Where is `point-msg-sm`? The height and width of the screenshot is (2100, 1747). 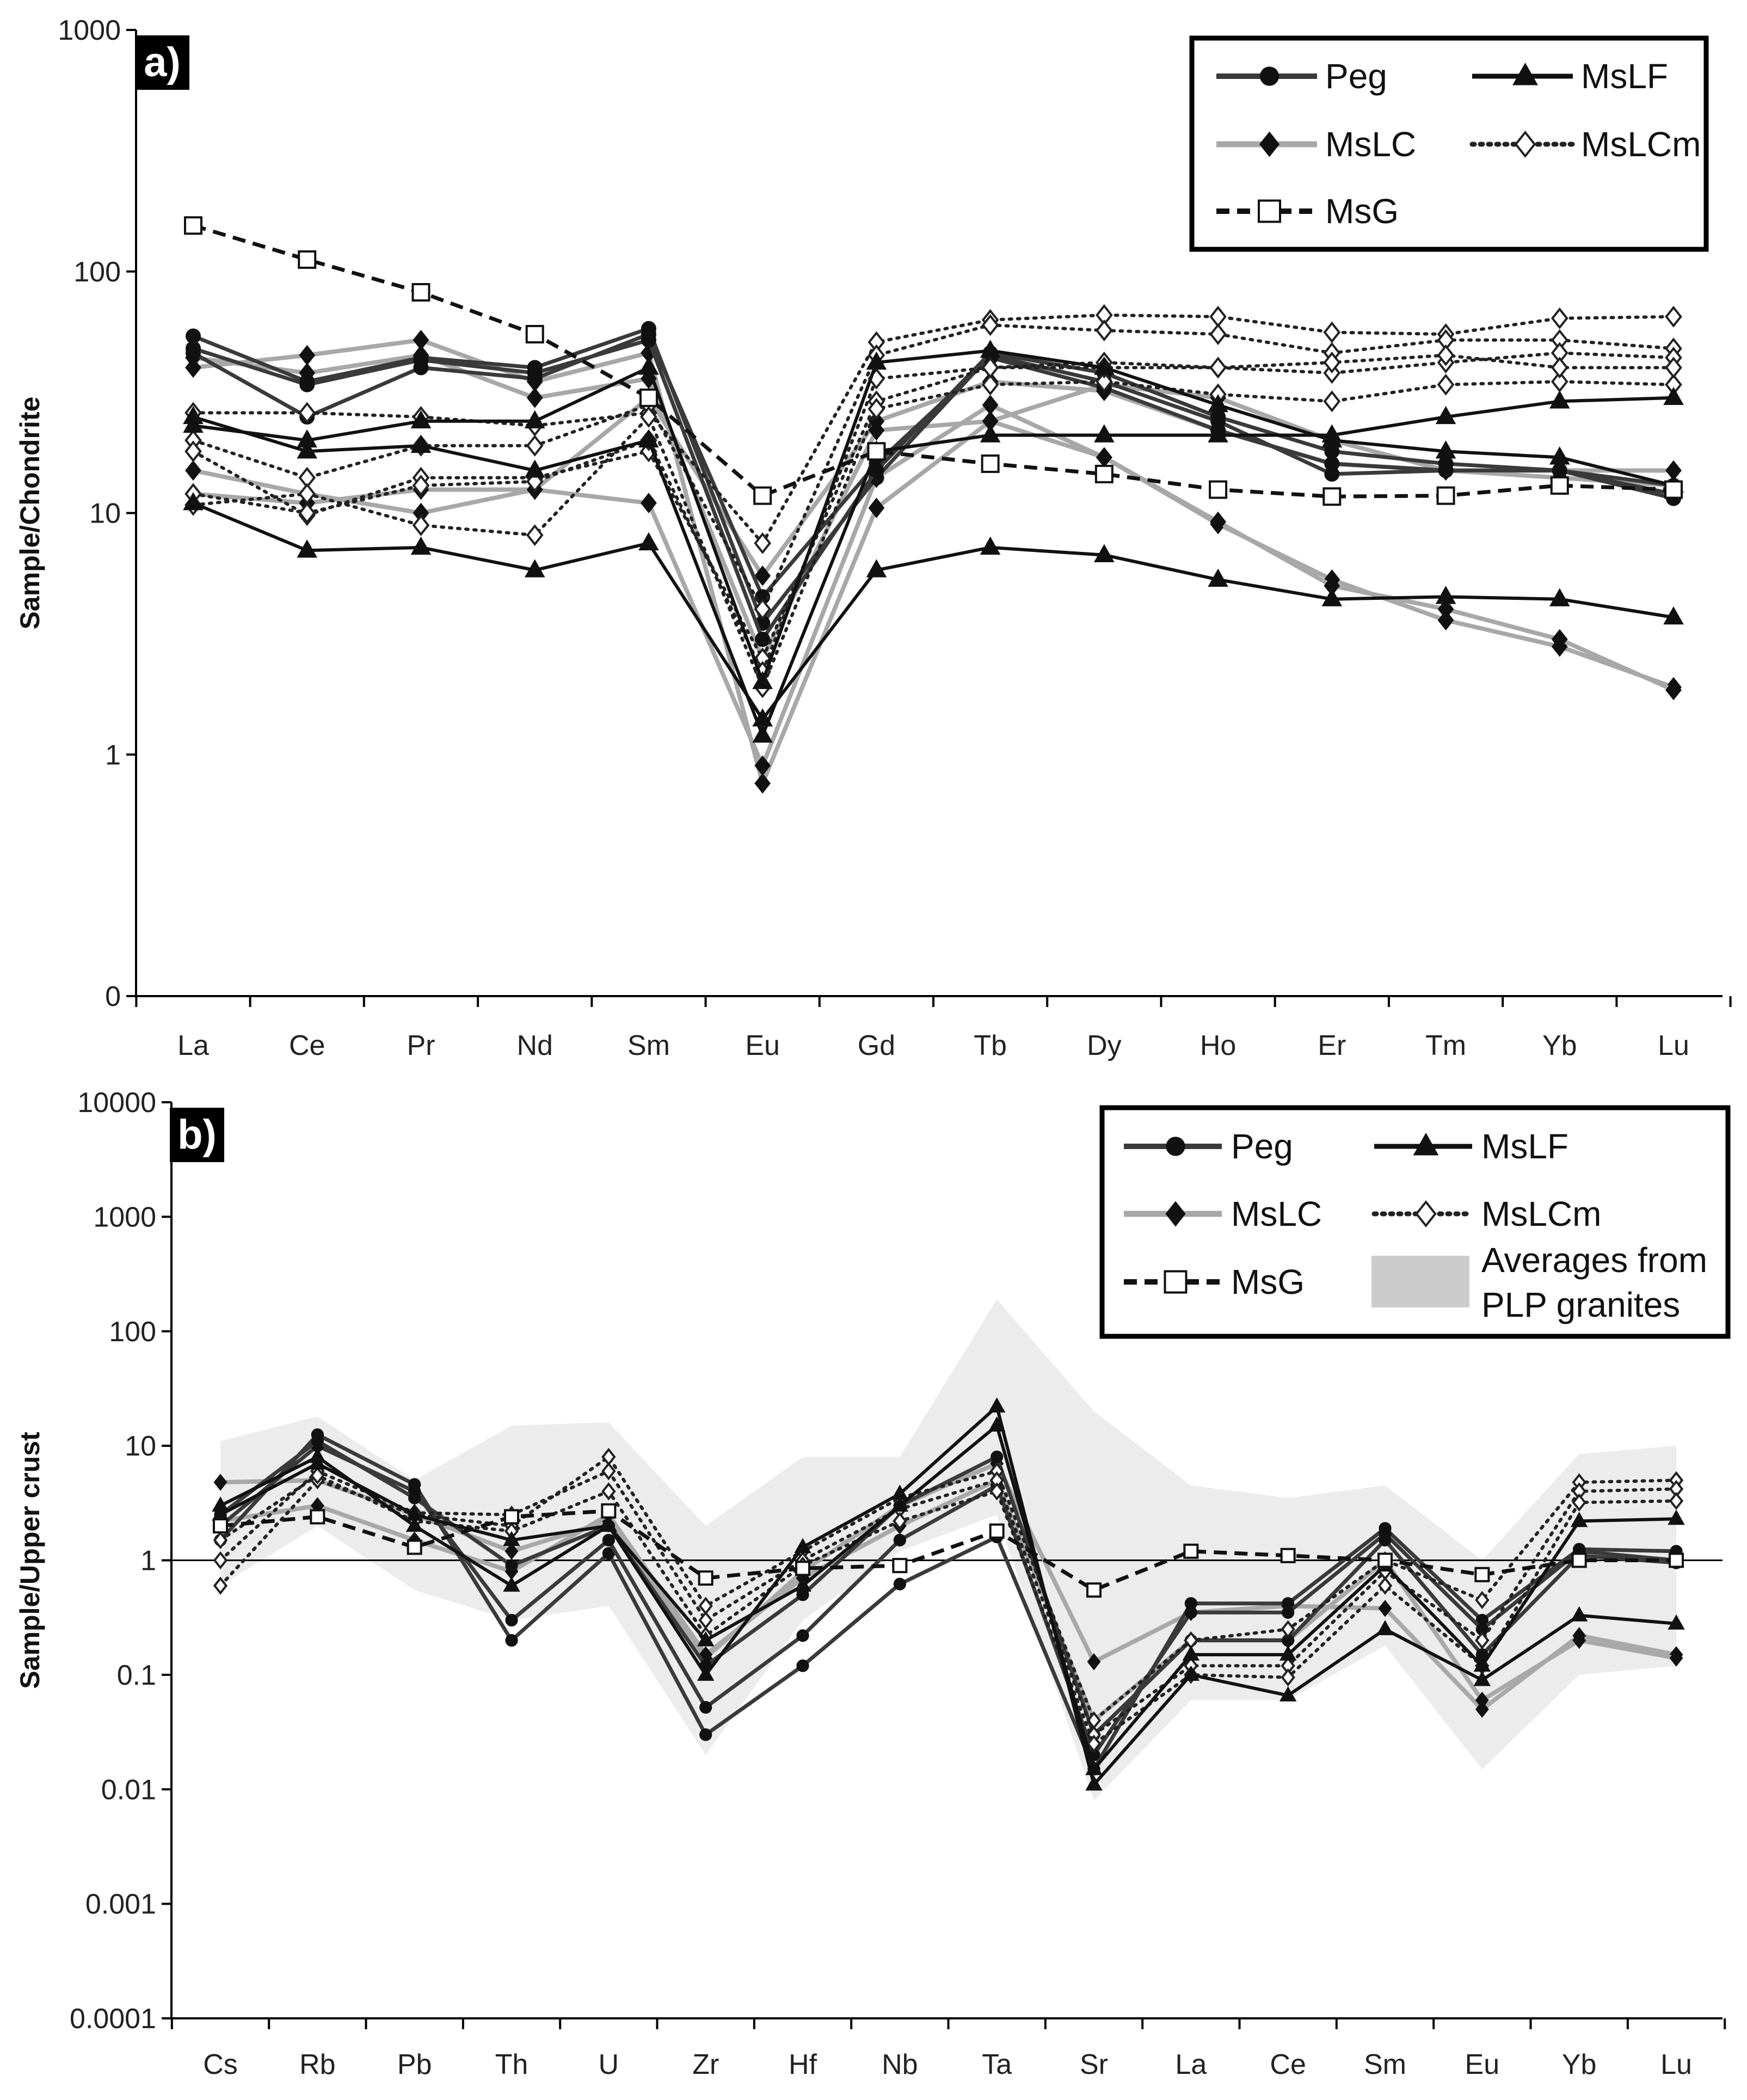
point-msg-sm is located at coordinates (1385, 1560).